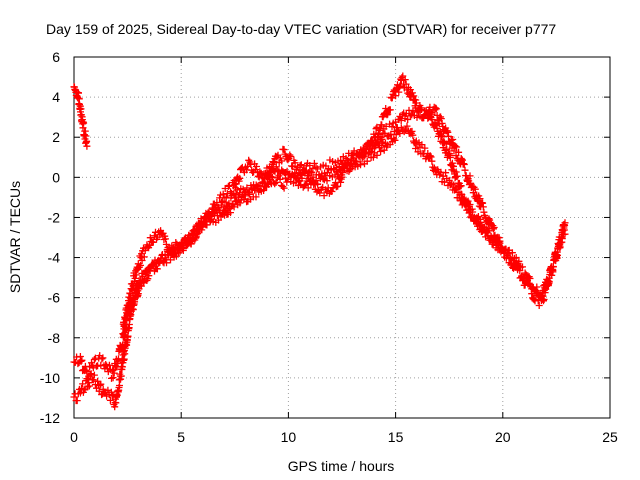  What do you see at coordinates (56, 57) in the screenshot?
I see `y-tick-label: 6` at bounding box center [56, 57].